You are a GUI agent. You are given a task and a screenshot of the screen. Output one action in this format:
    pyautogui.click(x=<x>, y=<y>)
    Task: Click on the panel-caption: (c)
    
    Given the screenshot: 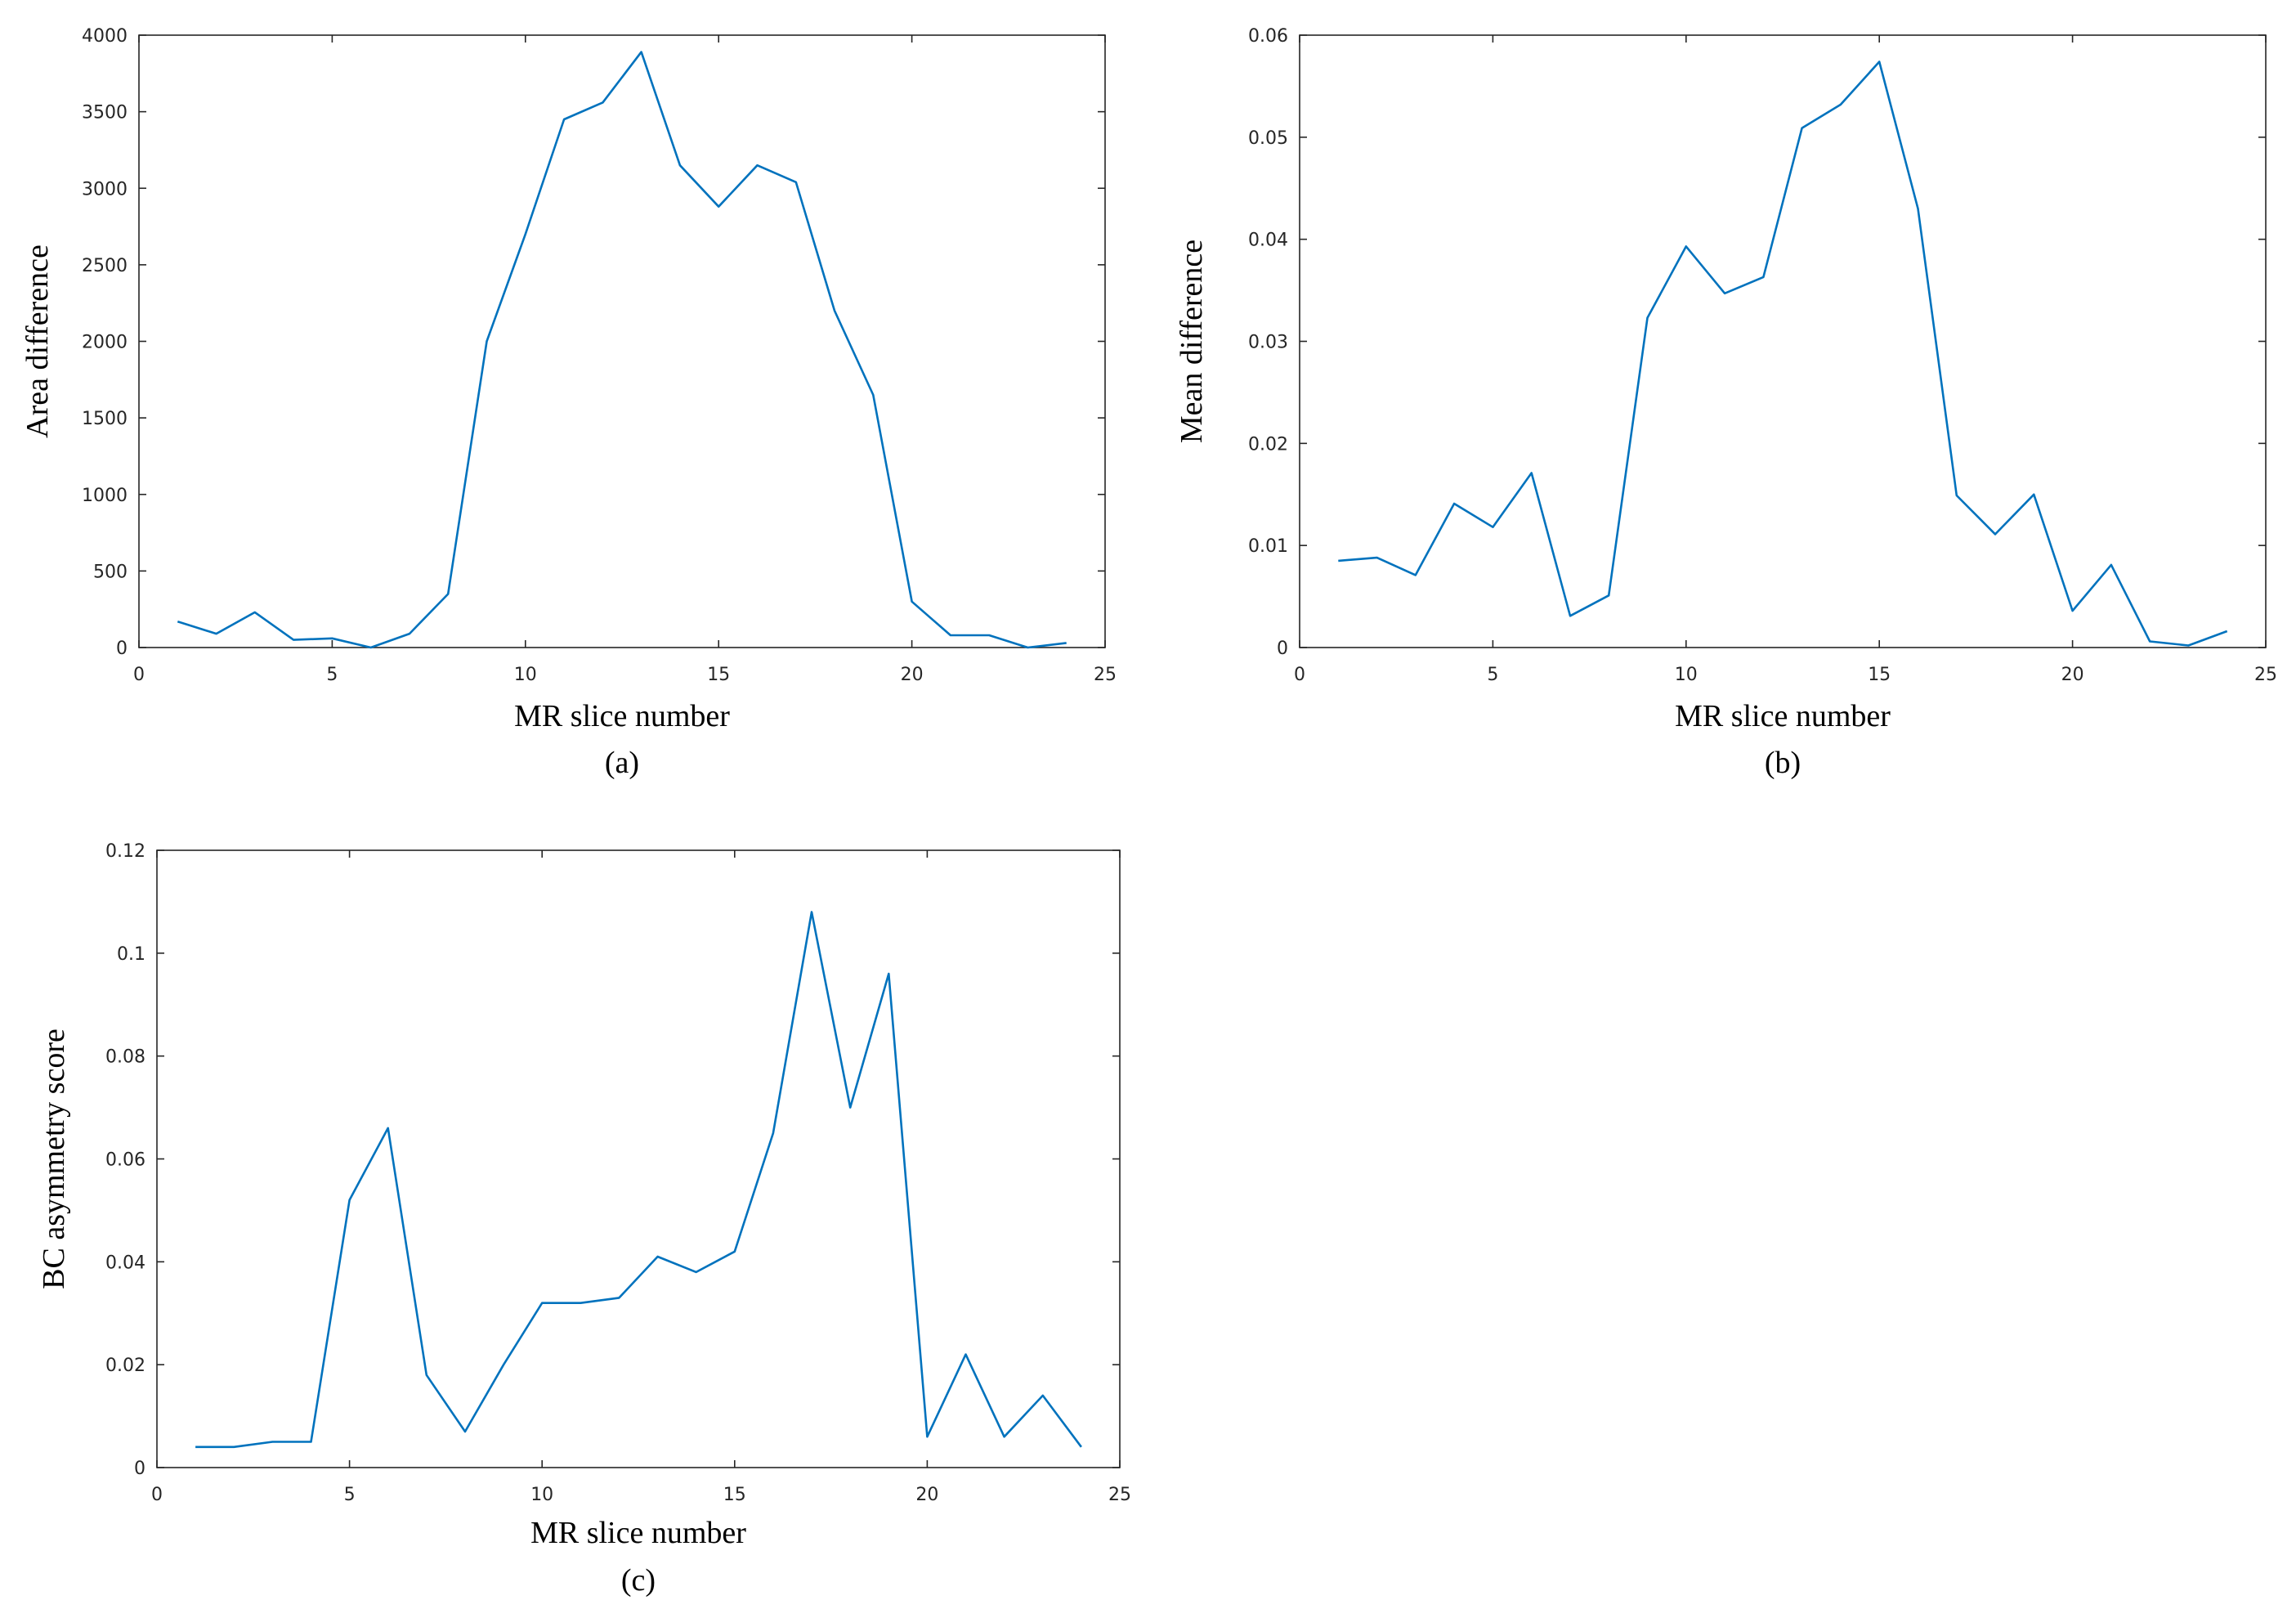 What is the action you would take?
    pyautogui.click(x=638, y=1580)
    